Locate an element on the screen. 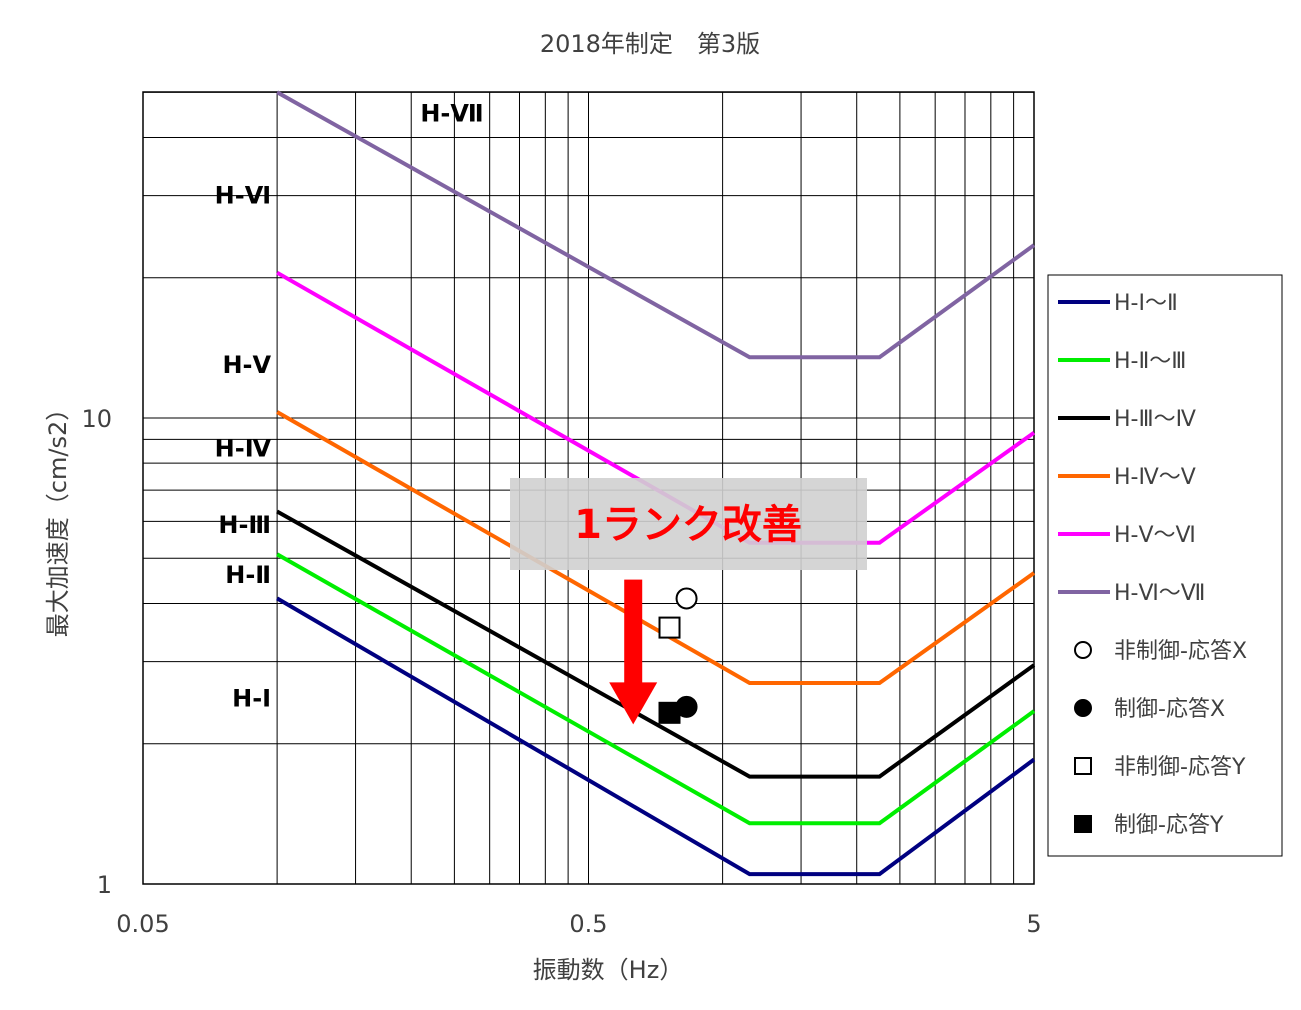 The width and height of the screenshot is (1301, 1010). arrow-head is located at coordinates (633, 703).